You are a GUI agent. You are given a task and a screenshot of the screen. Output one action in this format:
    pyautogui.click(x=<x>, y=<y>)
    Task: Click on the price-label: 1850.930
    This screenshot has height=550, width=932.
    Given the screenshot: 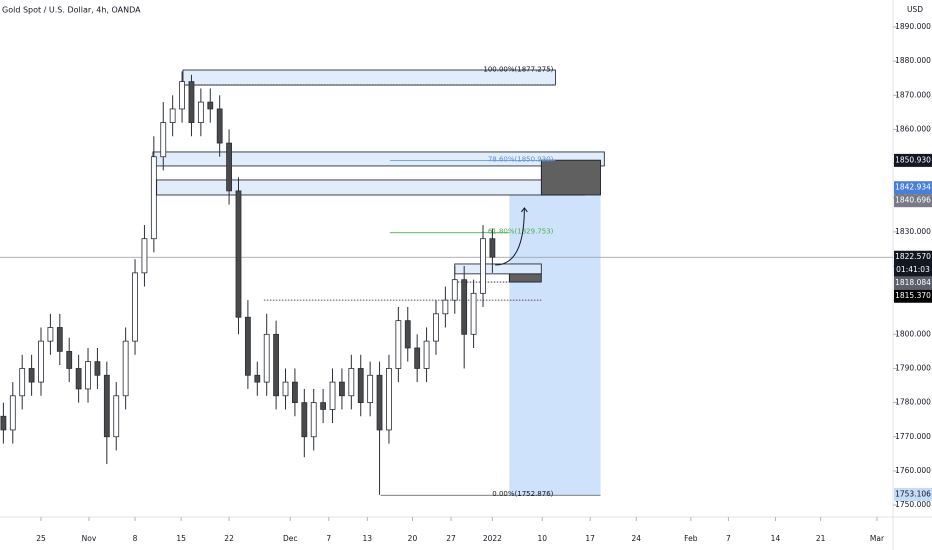 What is the action you would take?
    pyautogui.click(x=913, y=159)
    